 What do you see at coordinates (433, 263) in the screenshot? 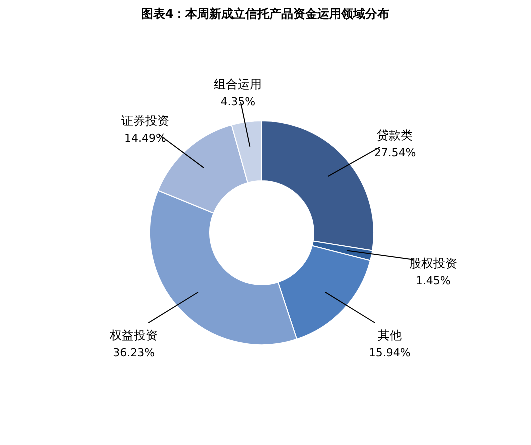
I see `slice-label: 股权投资` at bounding box center [433, 263].